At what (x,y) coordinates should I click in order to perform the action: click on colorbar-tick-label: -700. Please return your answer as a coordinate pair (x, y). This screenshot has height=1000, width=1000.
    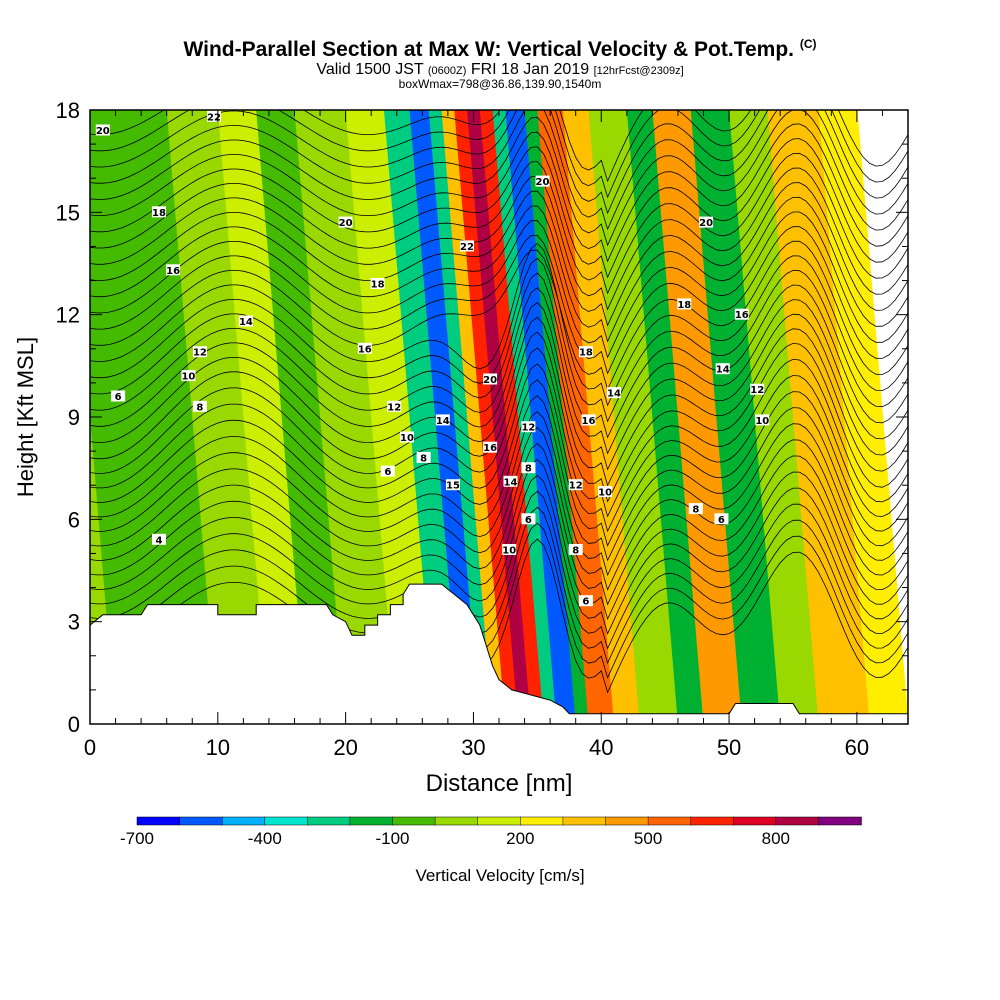
    Looking at the image, I should click on (137, 838).